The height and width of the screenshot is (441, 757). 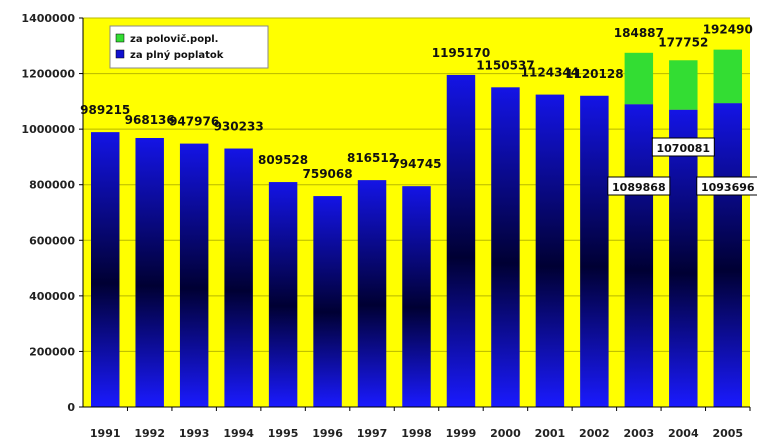 I want to click on y-tick-label: 1400000, so click(x=48, y=18).